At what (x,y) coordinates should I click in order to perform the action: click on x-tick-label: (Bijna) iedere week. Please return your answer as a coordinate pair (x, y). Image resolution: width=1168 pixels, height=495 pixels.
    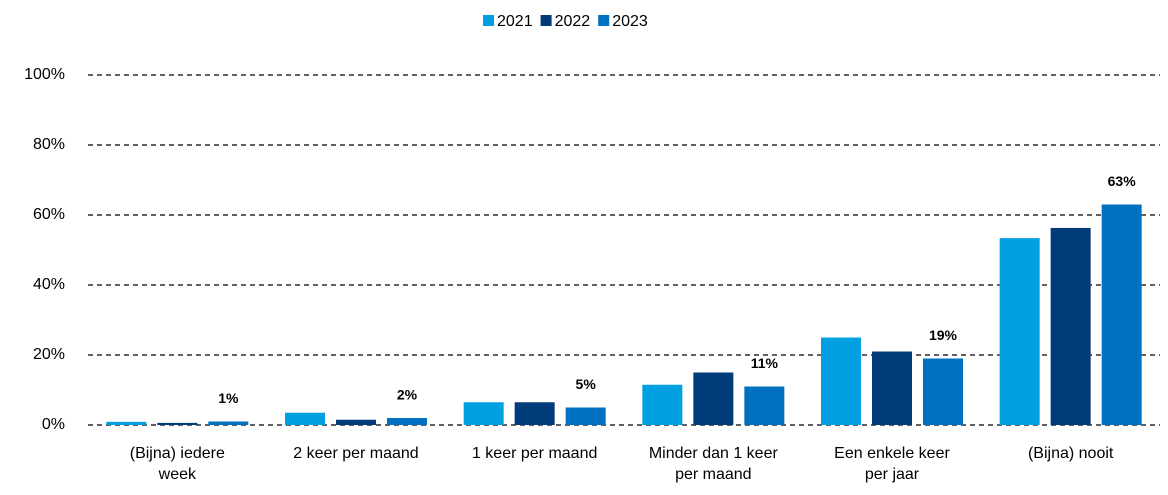
    Looking at the image, I should click on (177, 464).